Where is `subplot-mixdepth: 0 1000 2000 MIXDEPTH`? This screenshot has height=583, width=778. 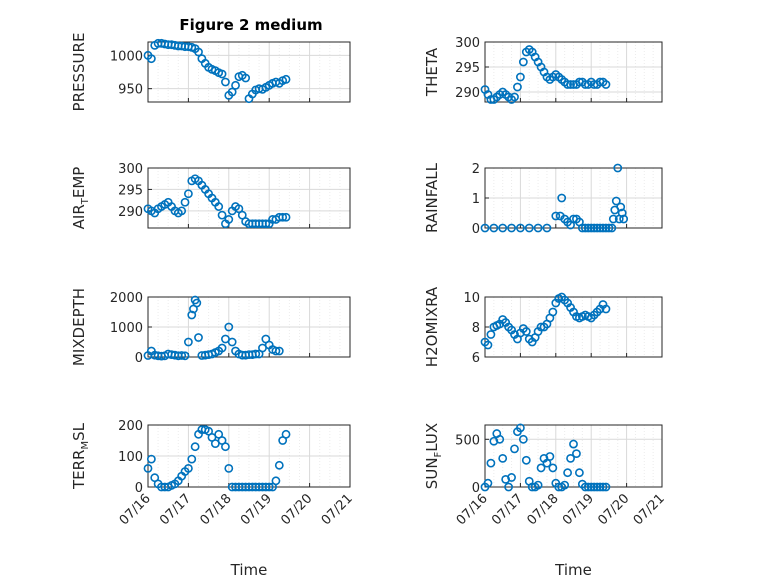
subplot-mixdepth: 0 1000 2000 MIXDEPTH is located at coordinates (210, 327).